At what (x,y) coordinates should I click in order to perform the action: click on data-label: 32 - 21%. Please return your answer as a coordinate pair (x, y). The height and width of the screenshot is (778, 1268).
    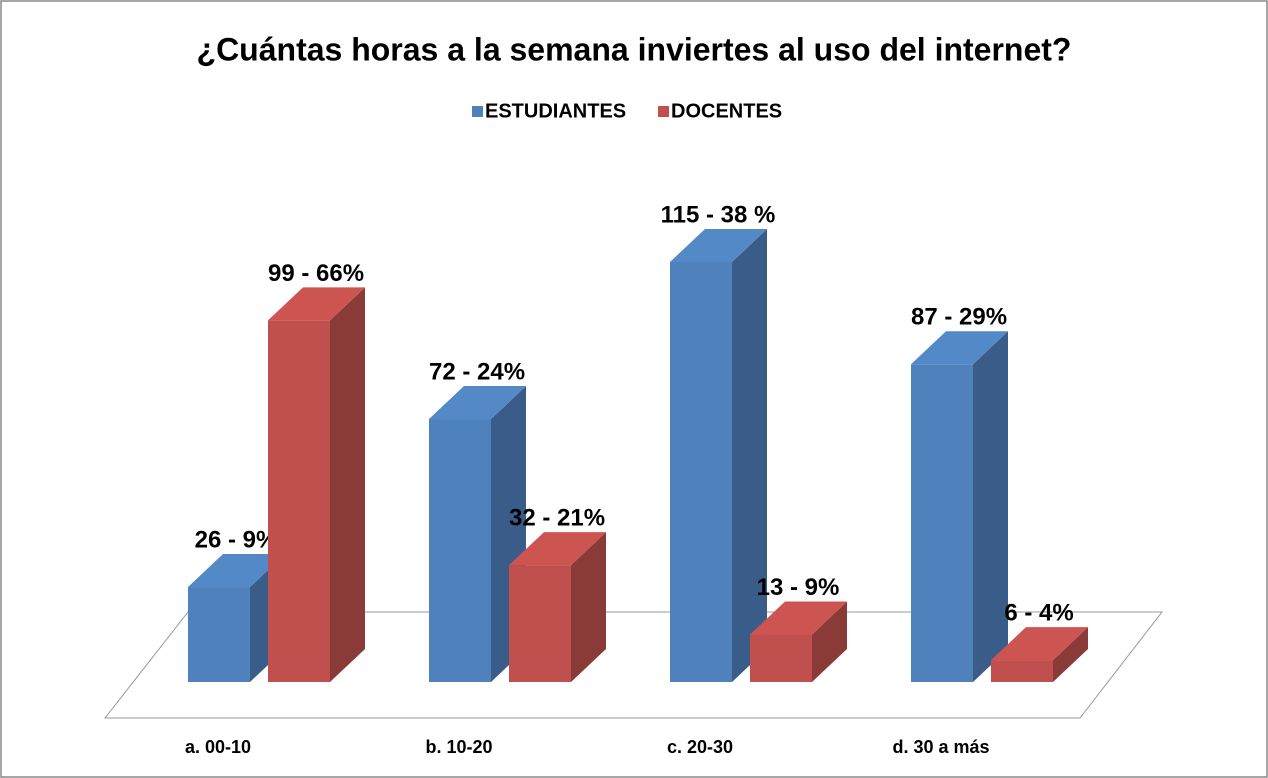
    Looking at the image, I should click on (557, 517).